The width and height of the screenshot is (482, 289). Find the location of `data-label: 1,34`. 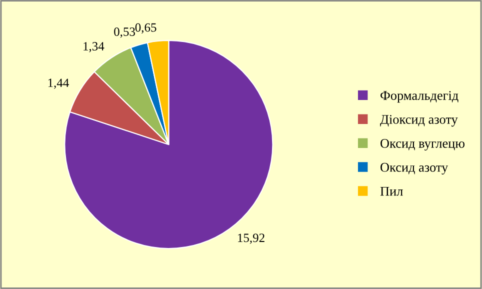

data-label: 1,34 is located at coordinates (94, 47).